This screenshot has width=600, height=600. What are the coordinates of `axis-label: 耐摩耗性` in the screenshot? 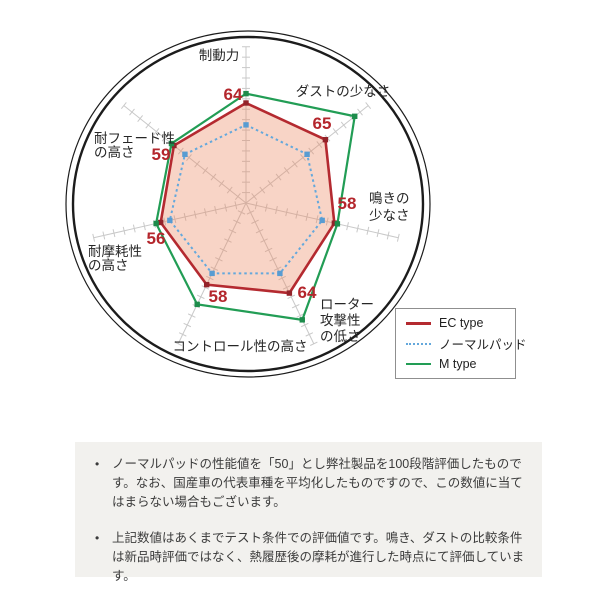 It's located at (115, 251).